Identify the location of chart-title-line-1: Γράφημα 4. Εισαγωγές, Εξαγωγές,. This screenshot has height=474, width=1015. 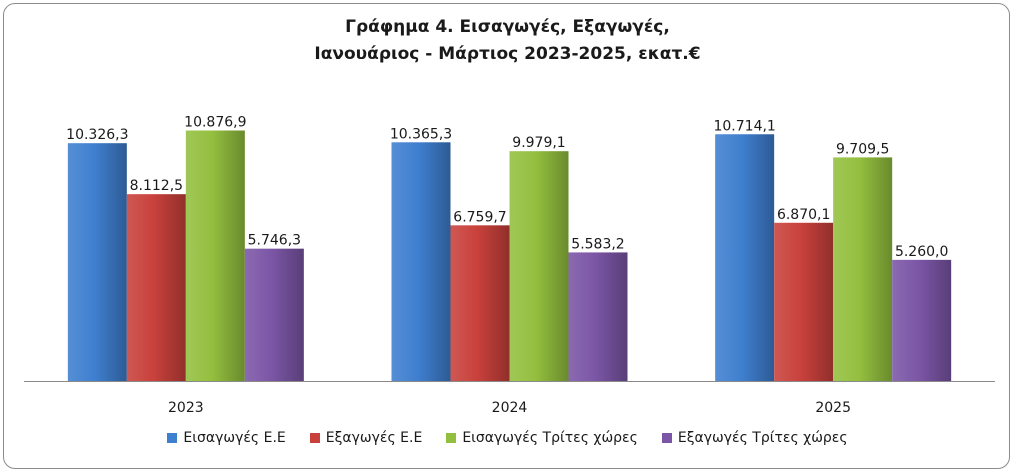
(507, 27).